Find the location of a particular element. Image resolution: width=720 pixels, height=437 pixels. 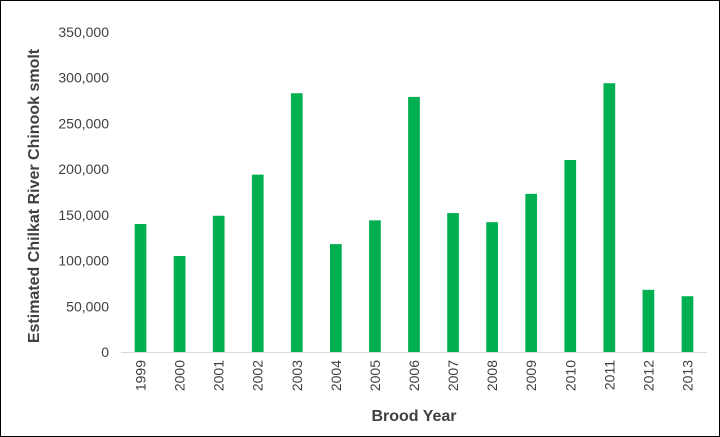

x-axis-title: Brood Year is located at coordinates (413, 416).